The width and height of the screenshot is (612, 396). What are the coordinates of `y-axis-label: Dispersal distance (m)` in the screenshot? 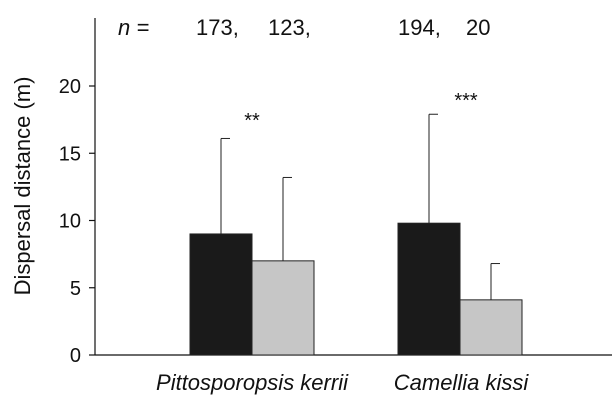 It's located at (22, 186).